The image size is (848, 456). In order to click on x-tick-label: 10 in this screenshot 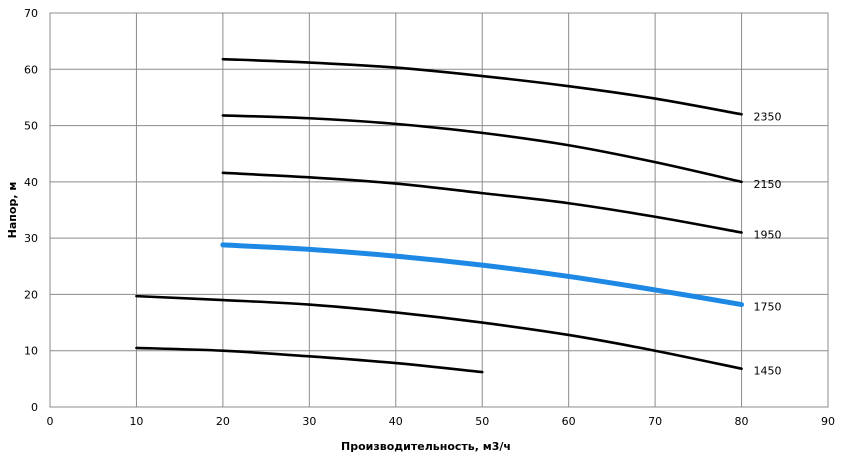, I will do `click(136, 421)`.